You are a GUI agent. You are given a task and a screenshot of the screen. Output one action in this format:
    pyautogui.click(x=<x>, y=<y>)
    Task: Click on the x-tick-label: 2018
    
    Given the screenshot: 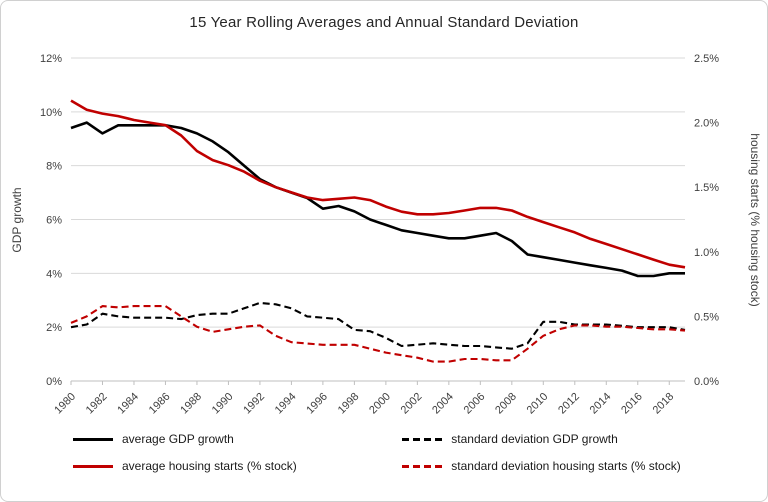 What is the action you would take?
    pyautogui.click(x=664, y=404)
    